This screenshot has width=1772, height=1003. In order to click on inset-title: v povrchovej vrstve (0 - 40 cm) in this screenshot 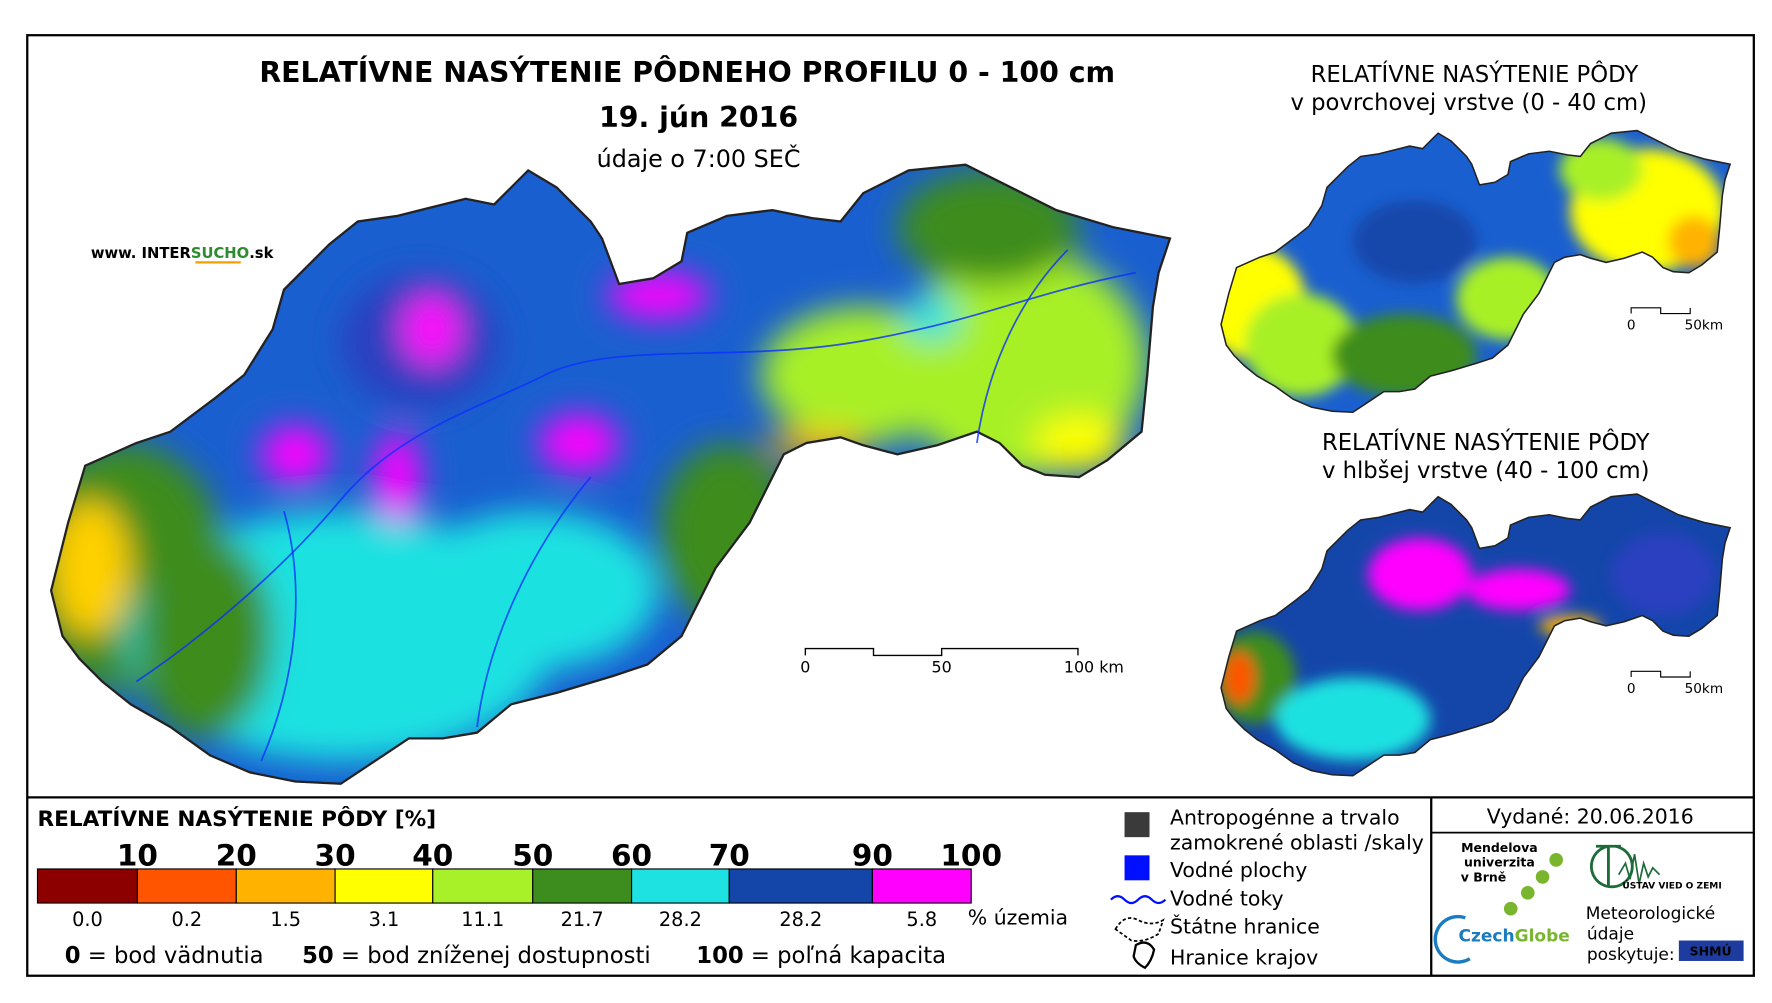, I will do `click(1468, 103)`.